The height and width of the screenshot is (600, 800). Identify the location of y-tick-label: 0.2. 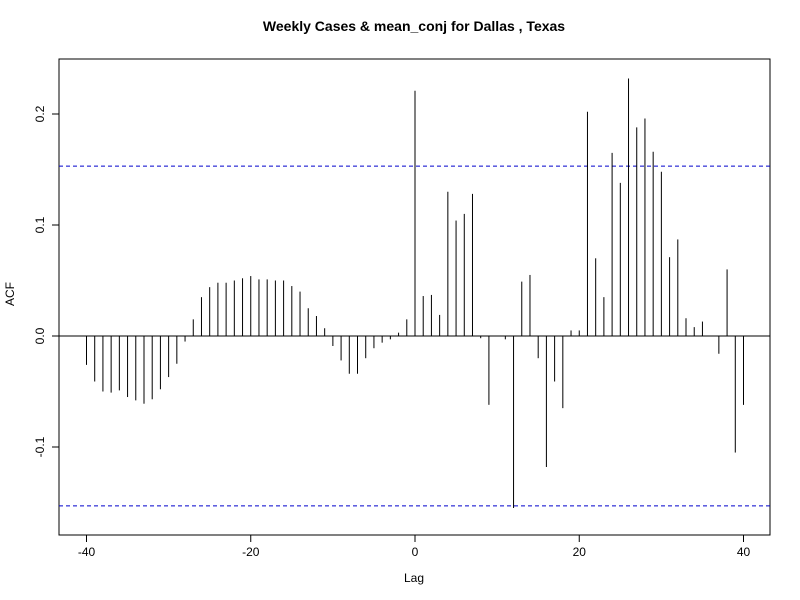
(40, 113).